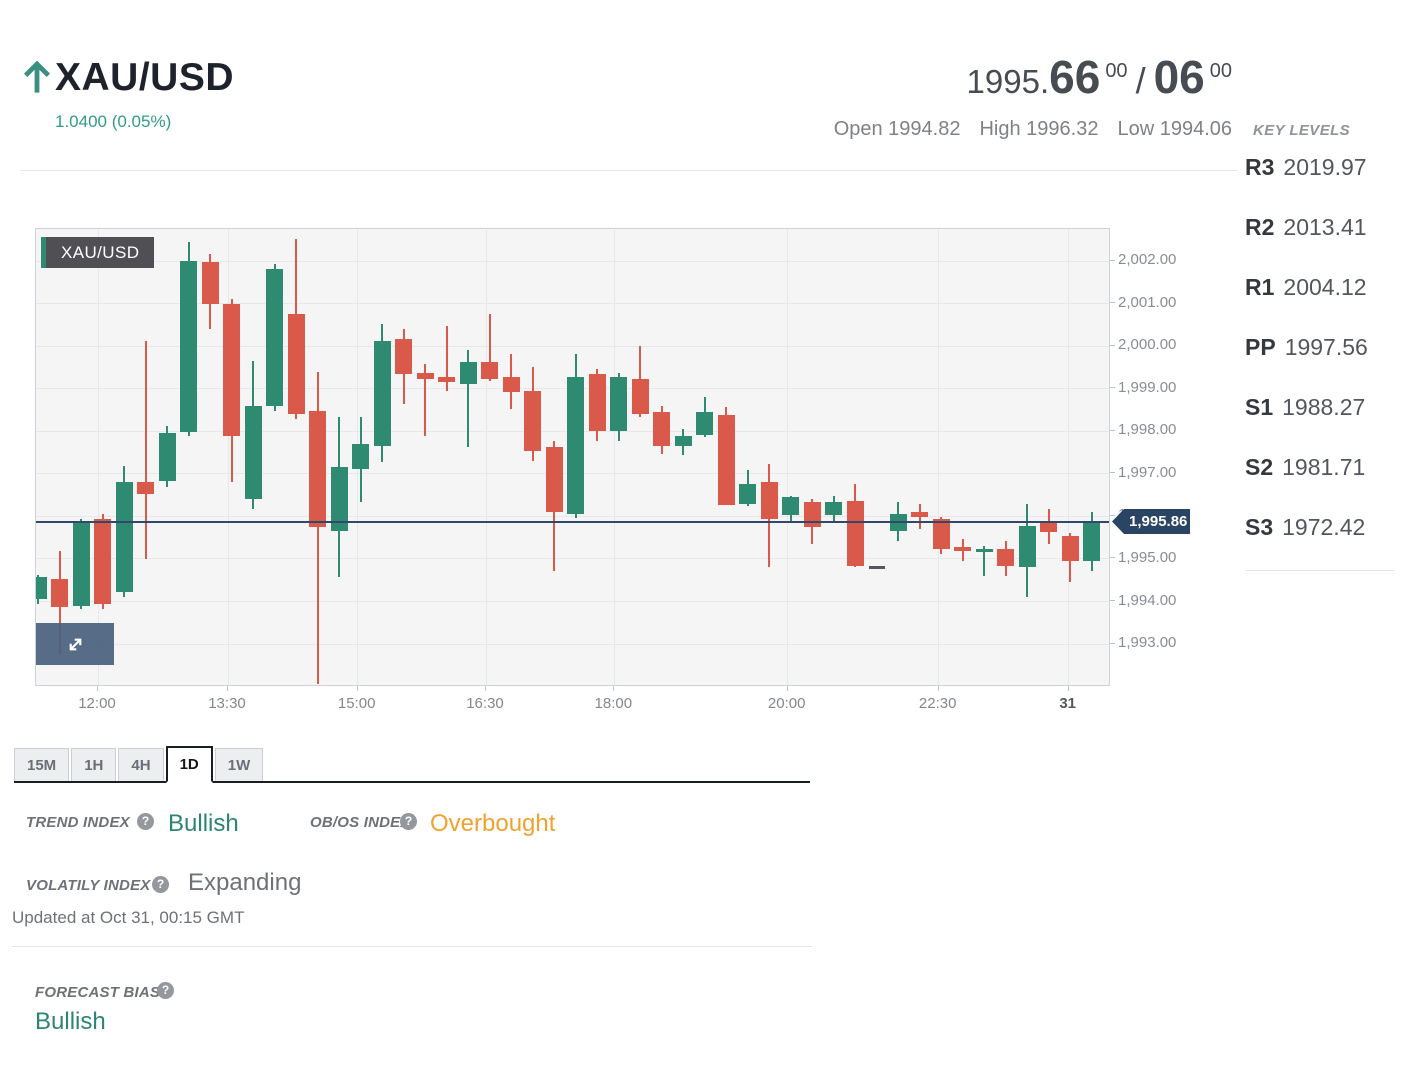 The height and width of the screenshot is (1072, 1413). Describe the element at coordinates (141, 764) in the screenshot. I see `tab-4h: 4H` at that location.